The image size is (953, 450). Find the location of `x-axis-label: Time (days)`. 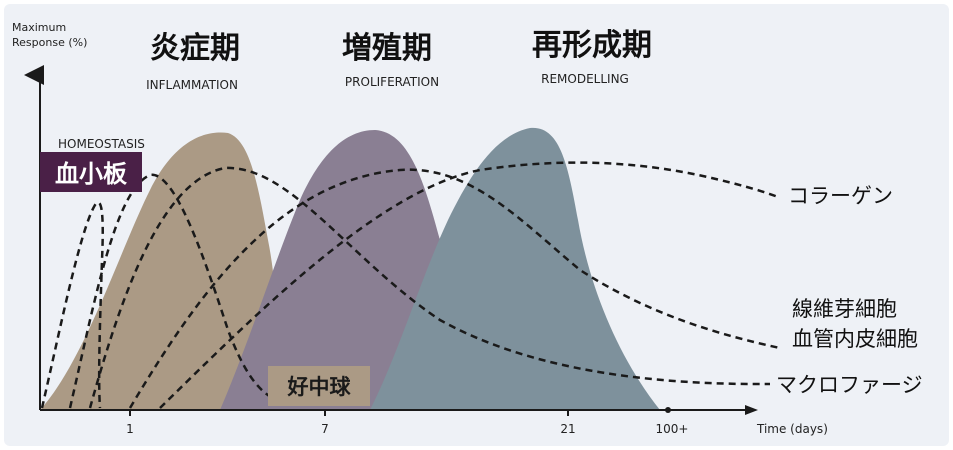

x-axis-label: Time (days) is located at coordinates (792, 429).